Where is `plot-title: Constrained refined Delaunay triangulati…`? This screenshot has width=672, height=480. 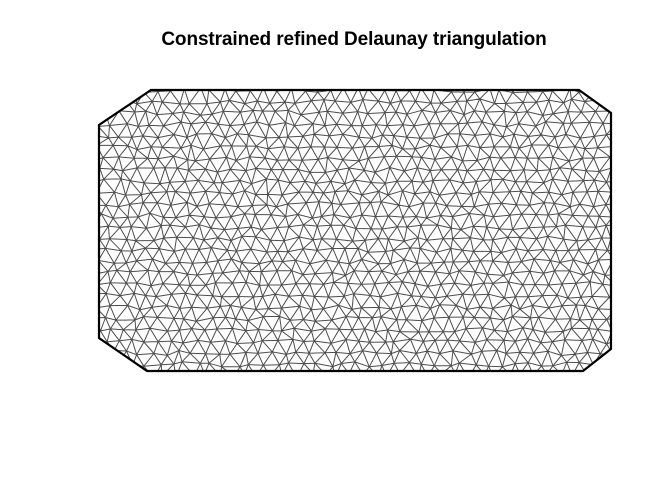
plot-title: Constrained refined Delaunay triangulati… is located at coordinates (354, 39).